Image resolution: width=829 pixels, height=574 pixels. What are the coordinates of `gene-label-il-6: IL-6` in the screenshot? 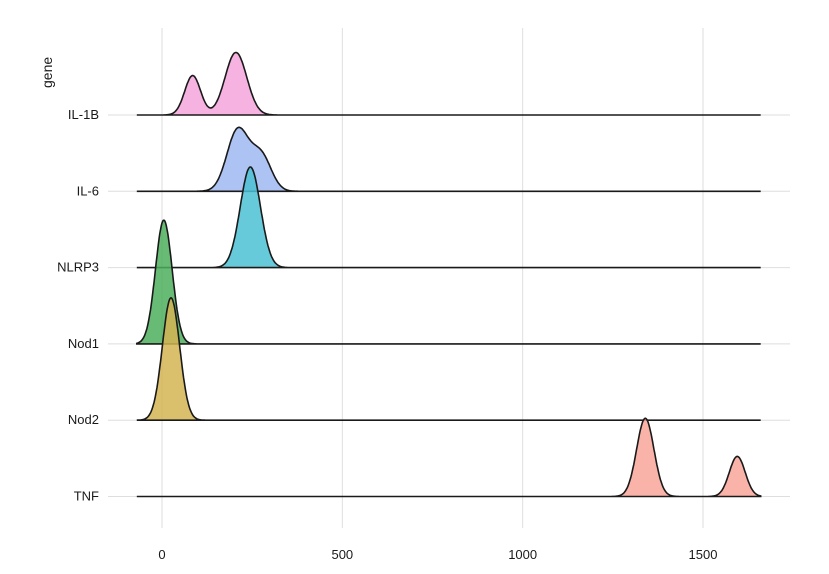 It's located at (88, 190).